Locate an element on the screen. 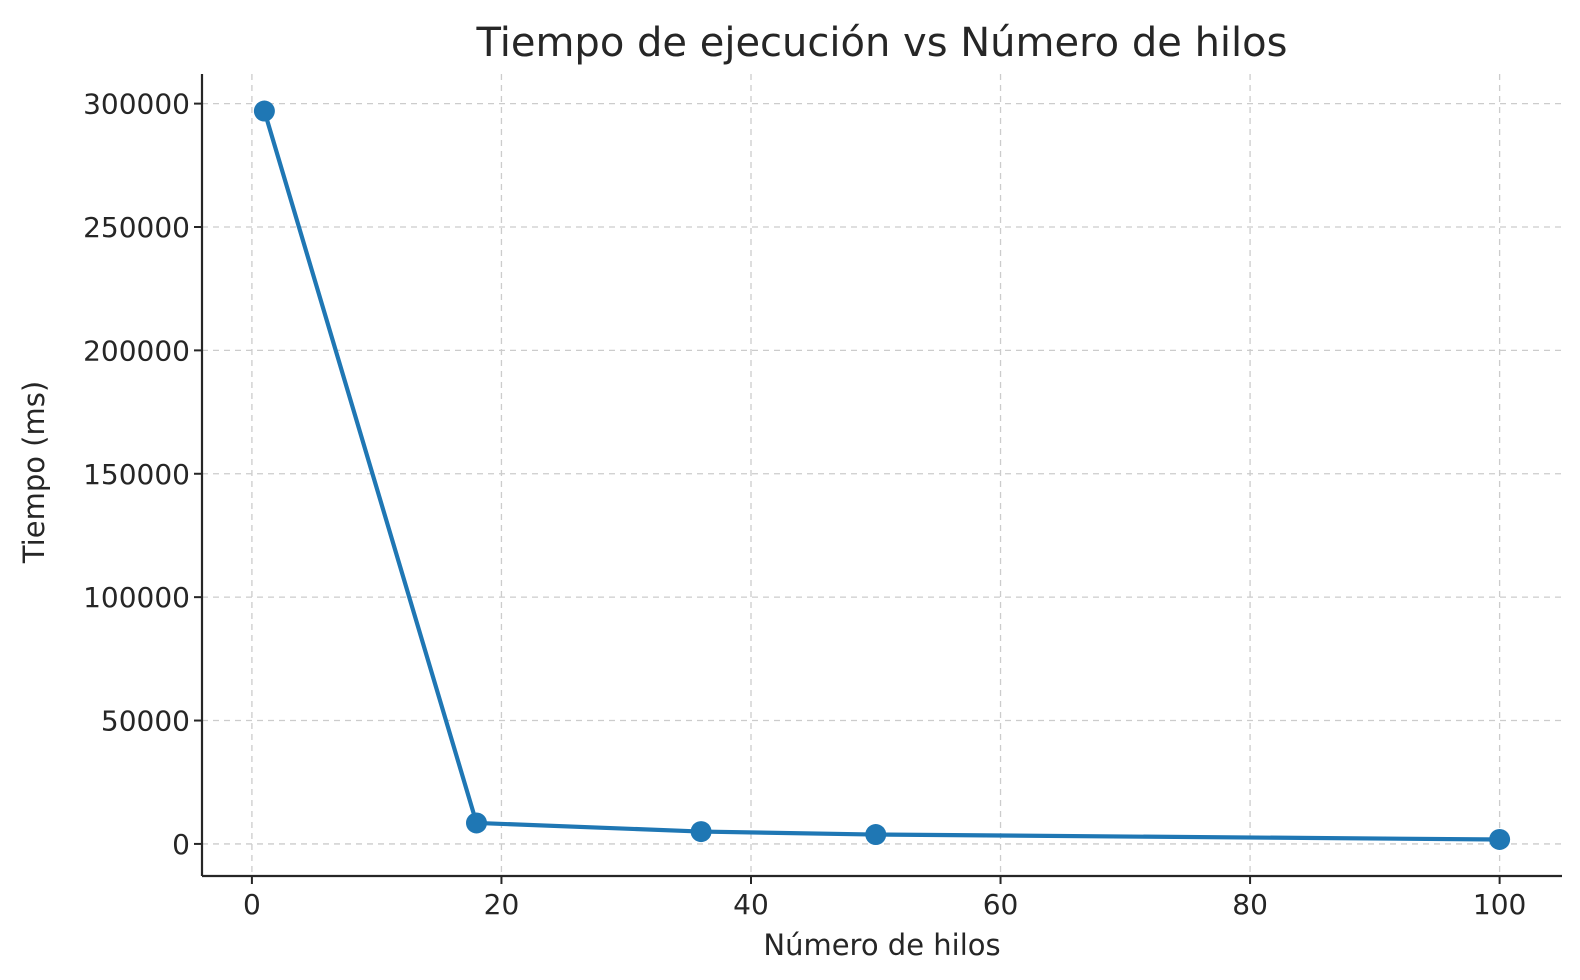 Image resolution: width=1580 pixels, height=980 pixels. y-tick-label: 100000 is located at coordinates (136, 597).